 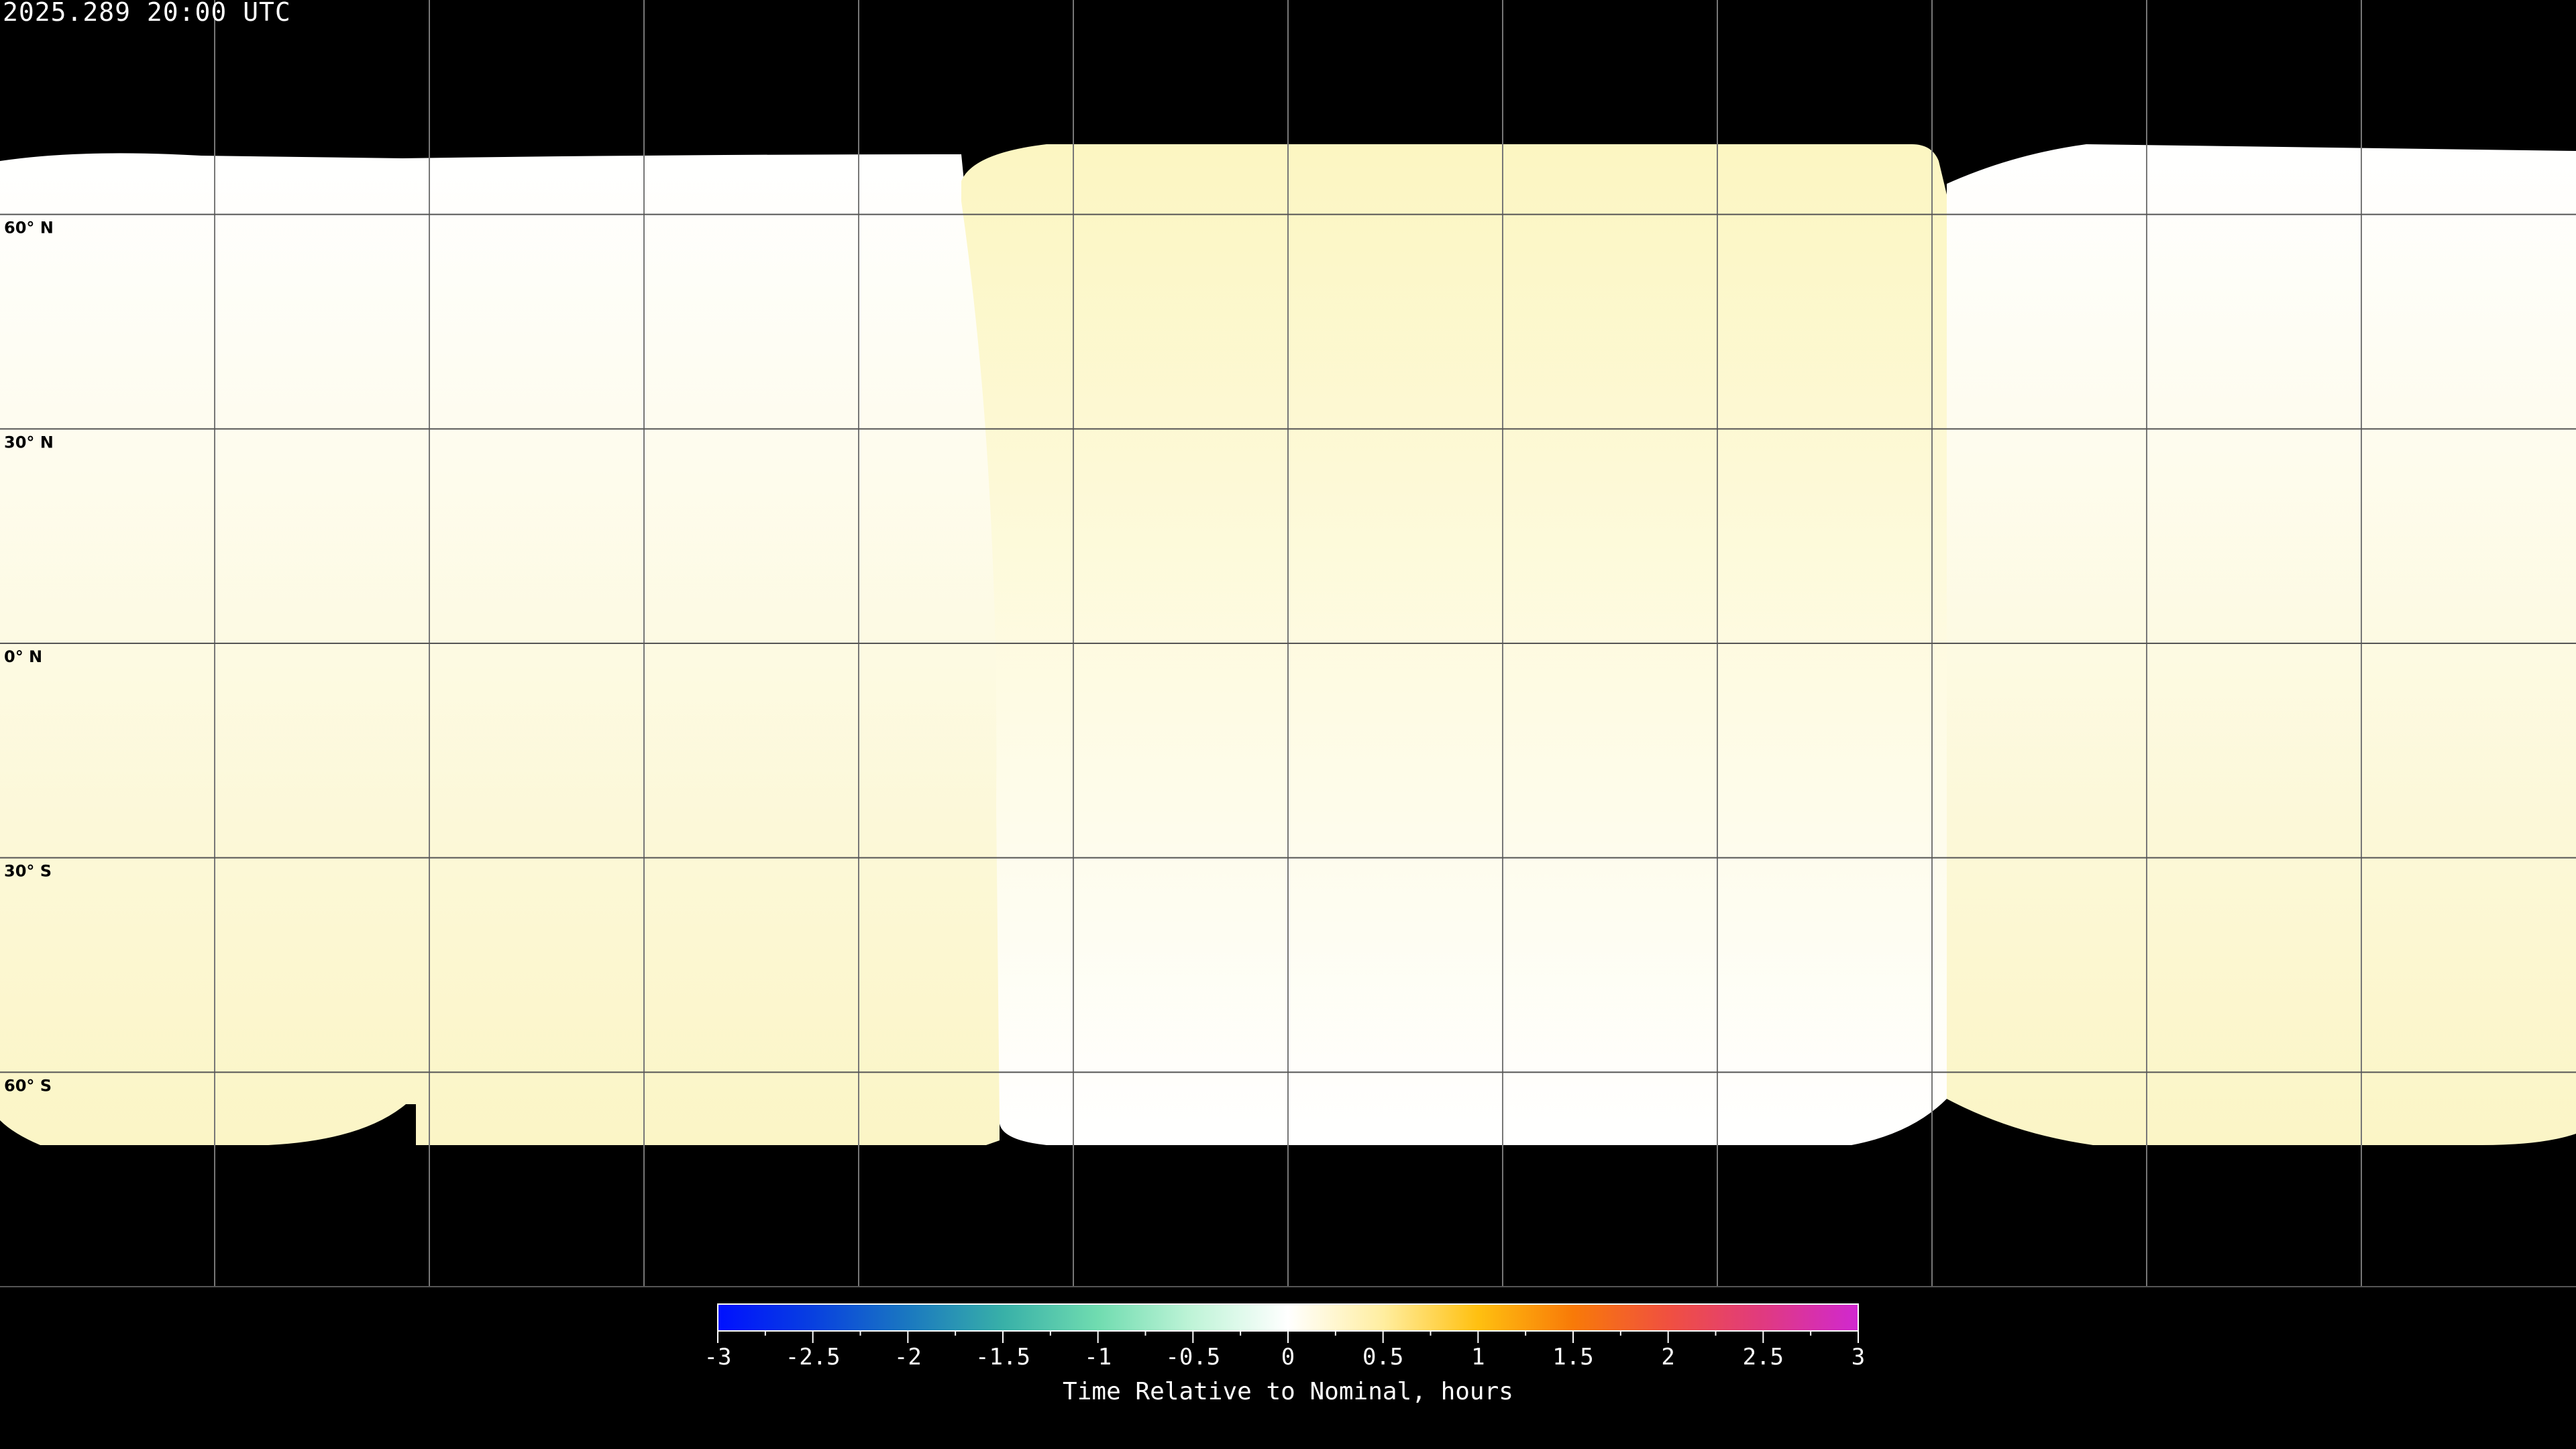 What do you see at coordinates (28, 1085) in the screenshot?
I see `latitude-label: 60° S` at bounding box center [28, 1085].